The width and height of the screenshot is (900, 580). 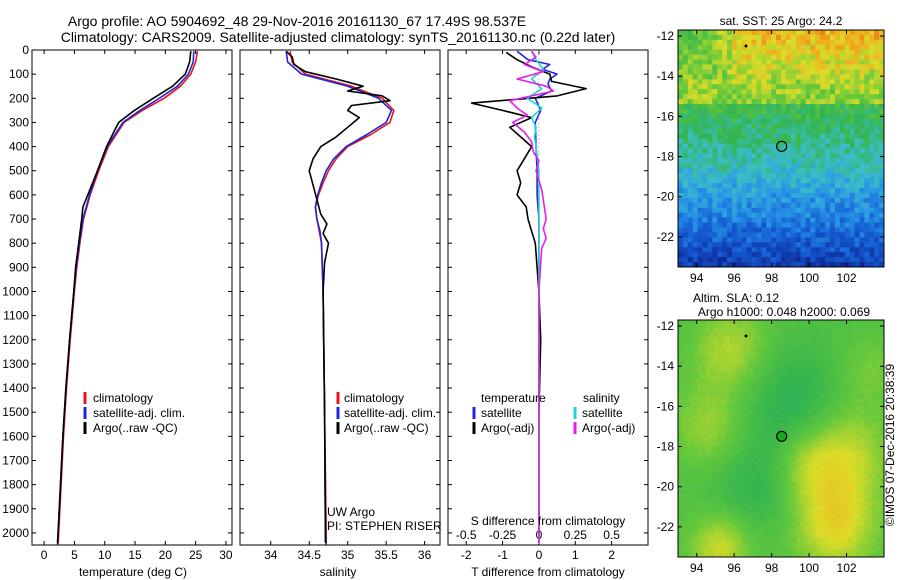 I want to click on y-tick-label: 500, so click(x=19, y=171).